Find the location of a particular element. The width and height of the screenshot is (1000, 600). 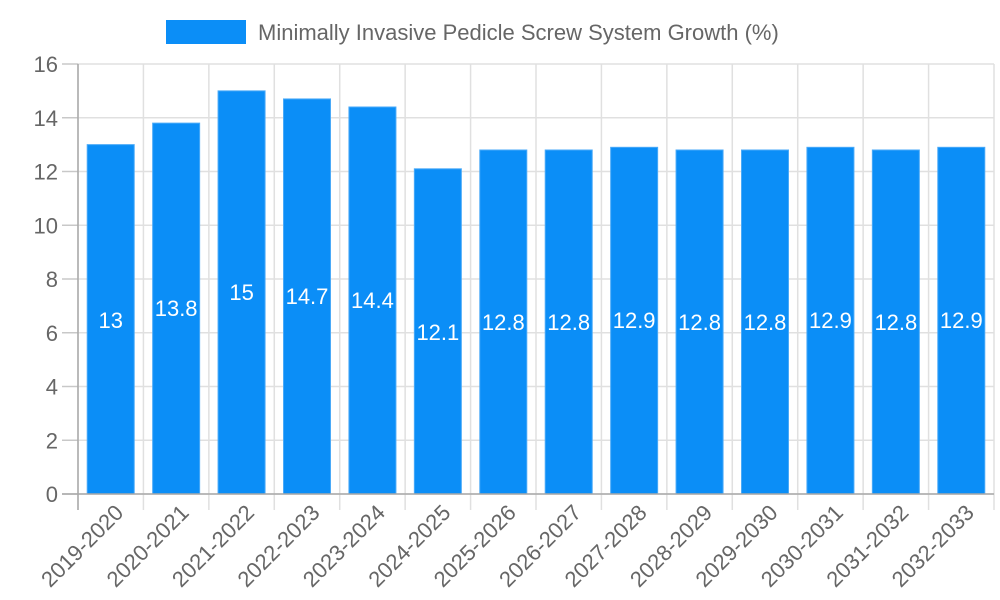

y-tick-label: 4 is located at coordinates (52, 387).